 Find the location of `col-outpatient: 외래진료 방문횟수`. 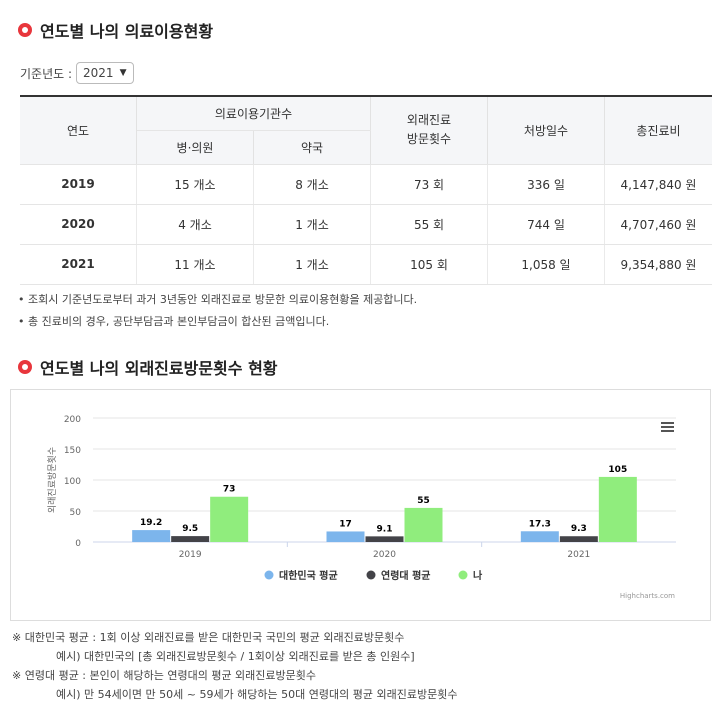

col-outpatient: 외래진료 방문횟수 is located at coordinates (429, 130).